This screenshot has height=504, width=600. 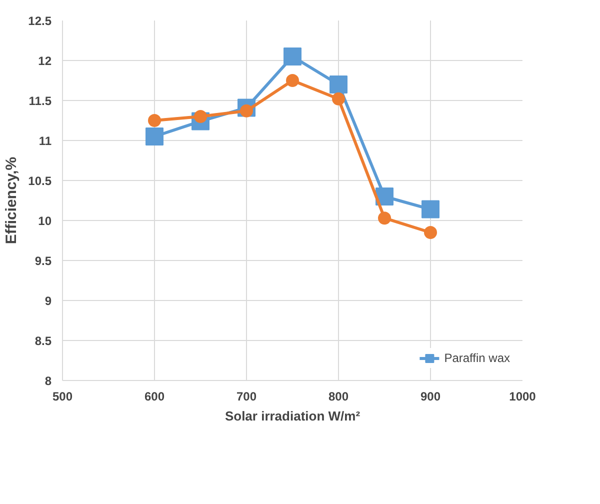 What do you see at coordinates (48, 381) in the screenshot?
I see `y-tick-label: 8` at bounding box center [48, 381].